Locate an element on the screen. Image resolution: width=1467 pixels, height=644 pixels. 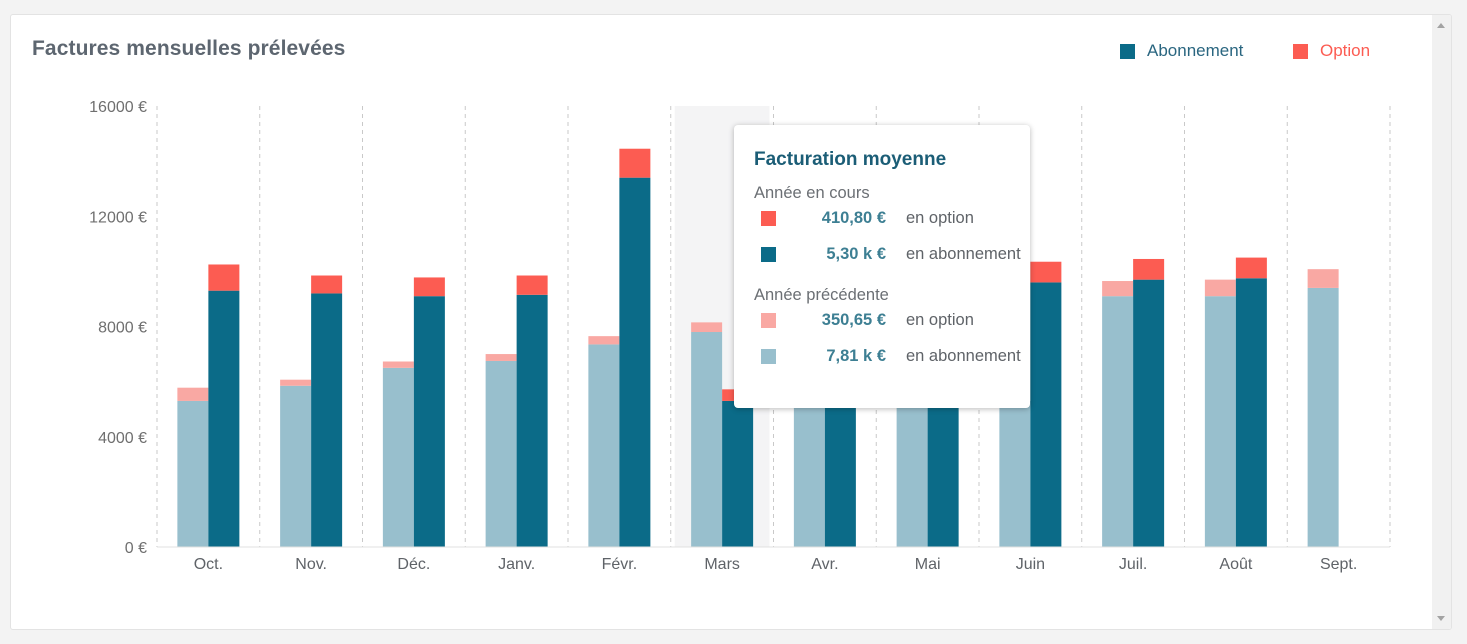
legend-item-option: Option is located at coordinates (1331, 51).